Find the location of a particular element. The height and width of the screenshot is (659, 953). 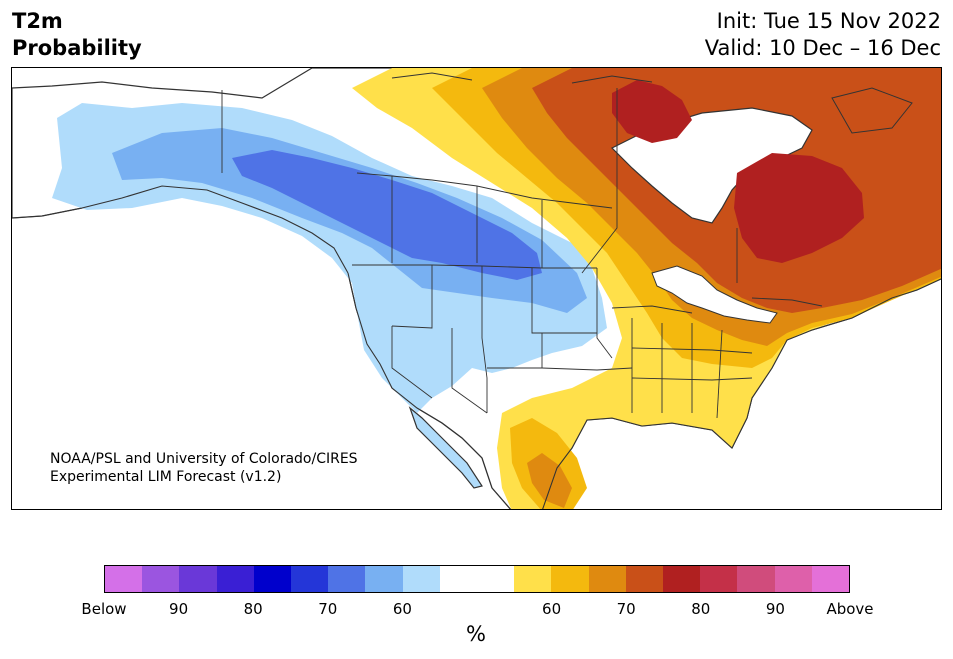

probability-colorbar is located at coordinates (477, 579).